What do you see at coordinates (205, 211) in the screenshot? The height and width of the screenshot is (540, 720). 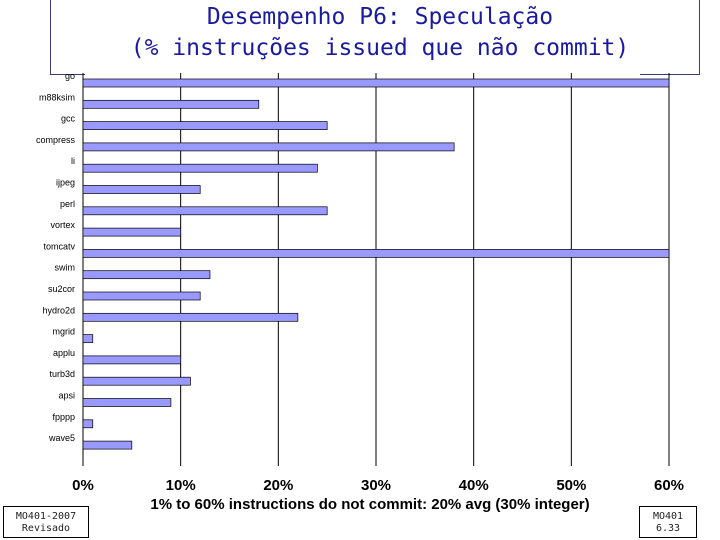 I see `bar-perl` at bounding box center [205, 211].